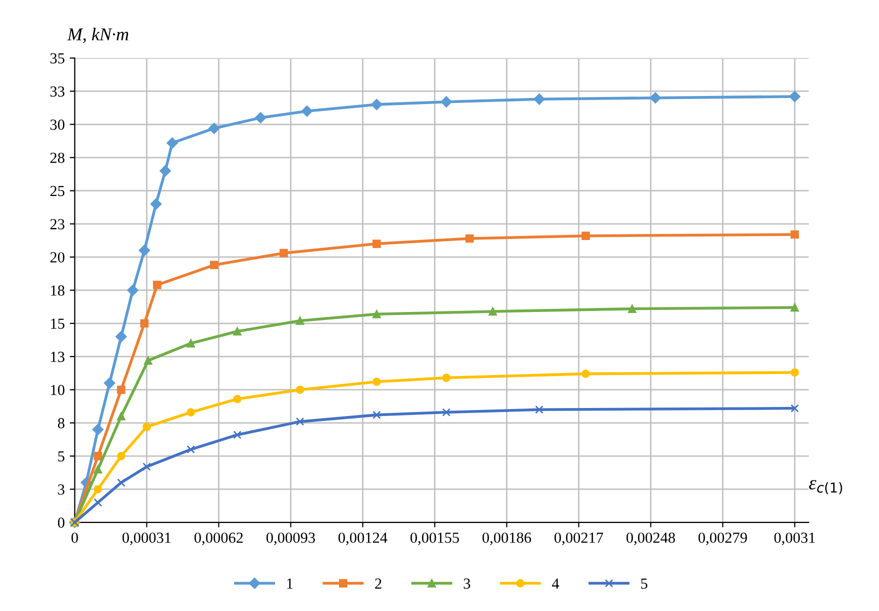  I want to click on x-tick-label: 0,00217, so click(579, 539).